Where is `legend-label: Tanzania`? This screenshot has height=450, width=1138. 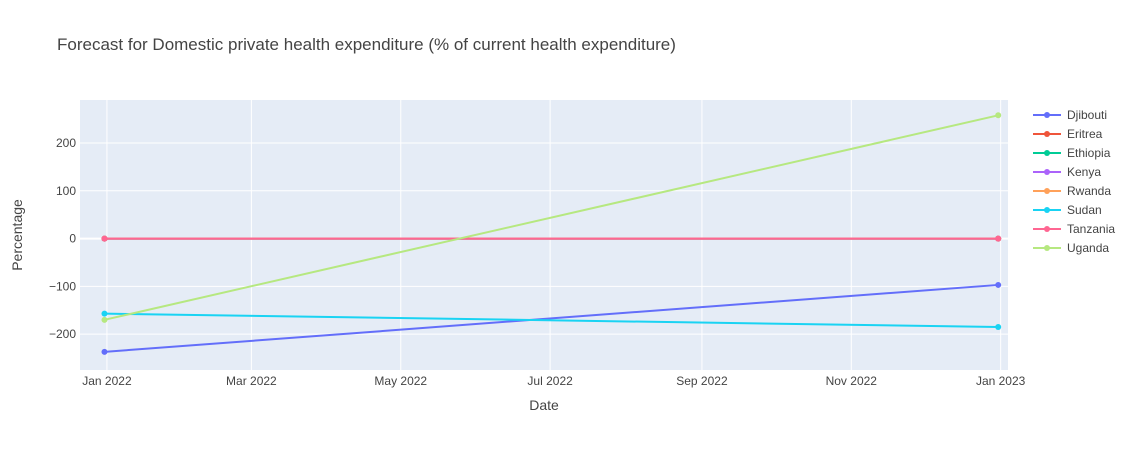
legend-label: Tanzania is located at coordinates (1091, 229).